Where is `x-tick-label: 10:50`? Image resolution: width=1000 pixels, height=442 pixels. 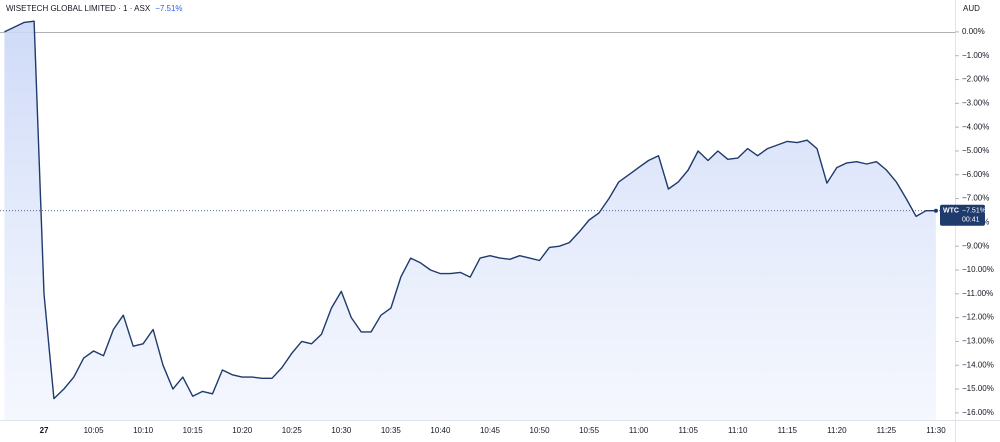
x-tick-label: 10:50 is located at coordinates (540, 430).